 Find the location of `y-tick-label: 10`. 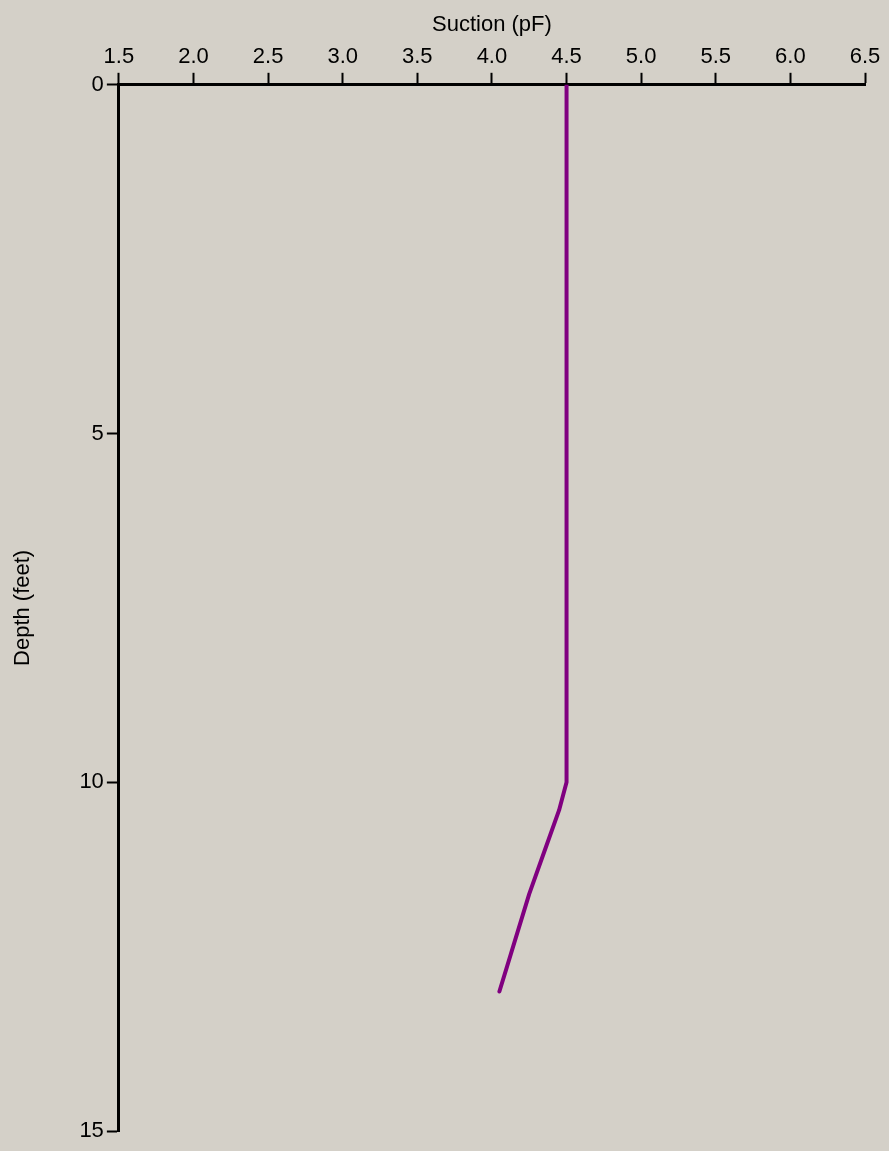

y-tick-label: 10 is located at coordinates (91, 781).